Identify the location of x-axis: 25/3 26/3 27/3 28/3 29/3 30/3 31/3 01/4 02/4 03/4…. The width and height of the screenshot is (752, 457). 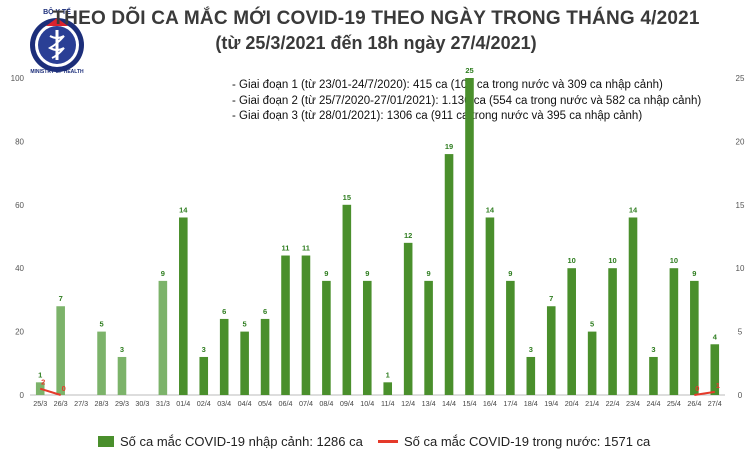
(377, 403).